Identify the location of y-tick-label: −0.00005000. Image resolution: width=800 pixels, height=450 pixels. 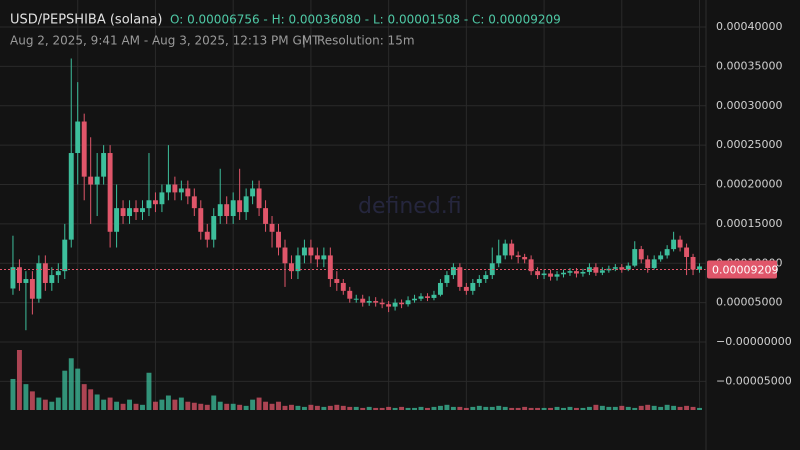
(754, 380).